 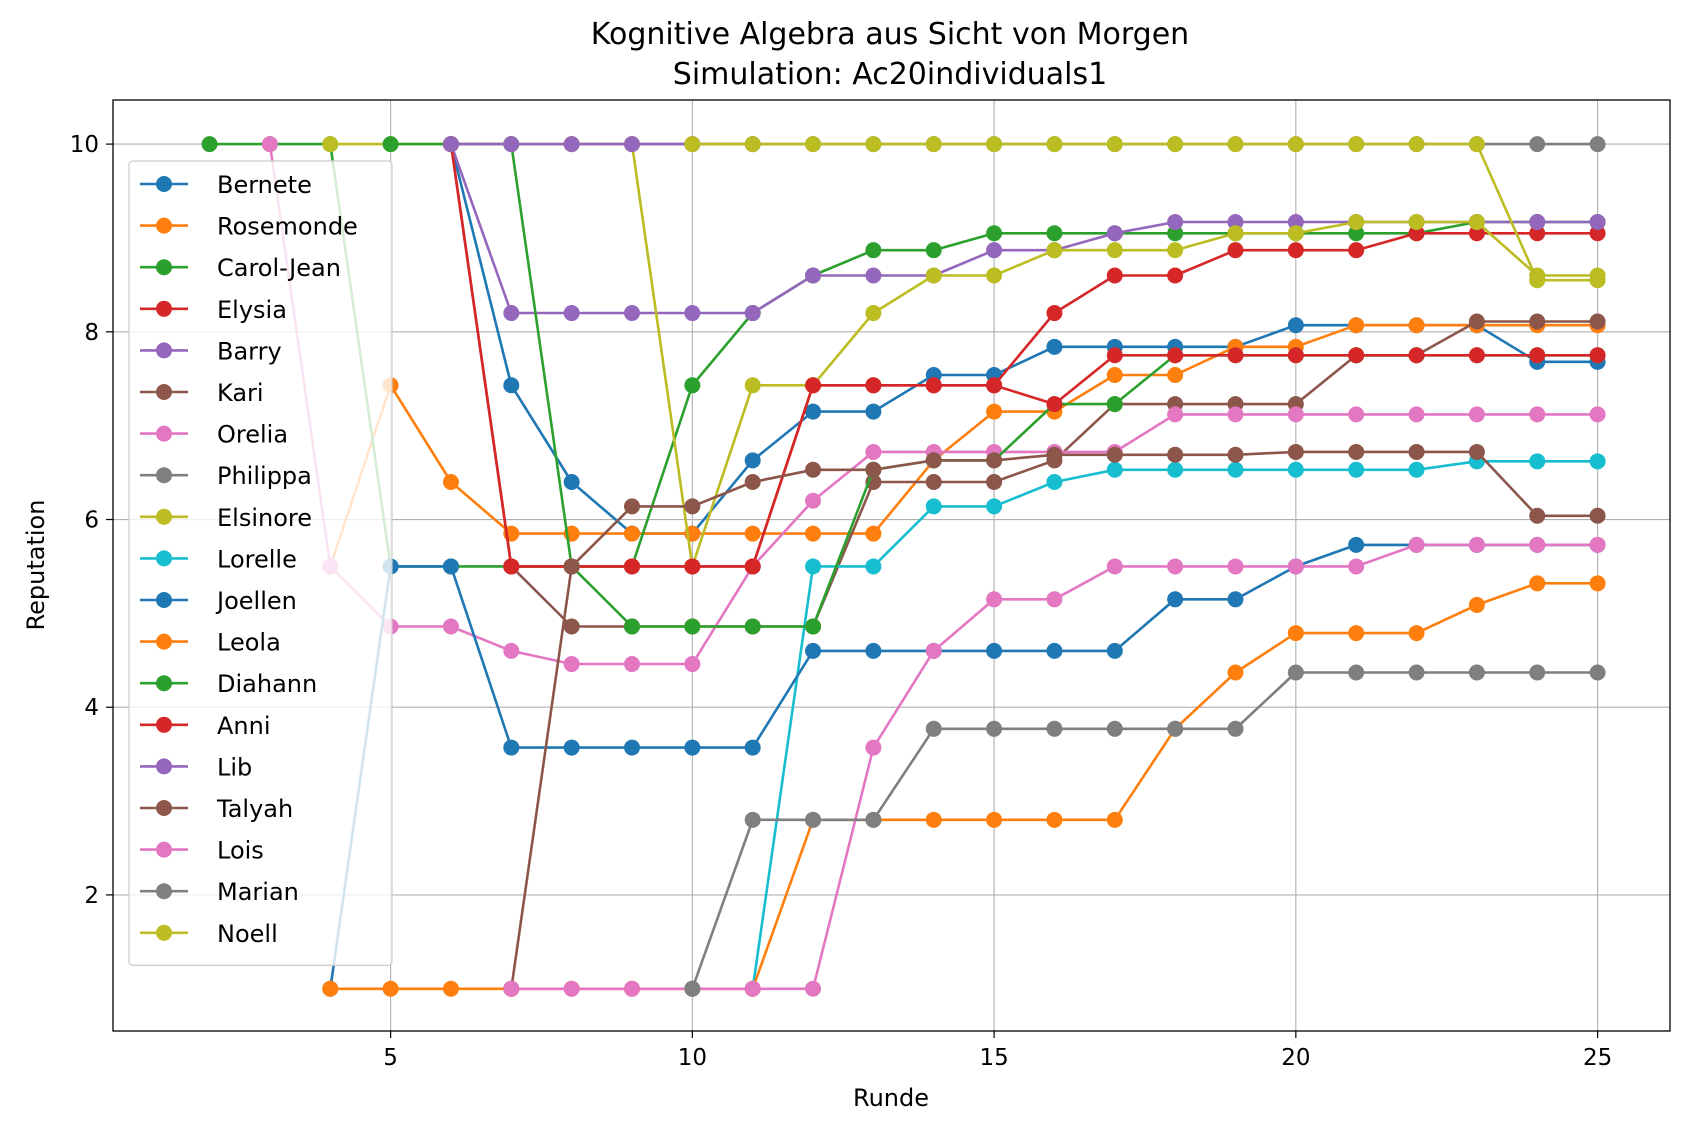 I want to click on legend-label: Kari, so click(x=240, y=393).